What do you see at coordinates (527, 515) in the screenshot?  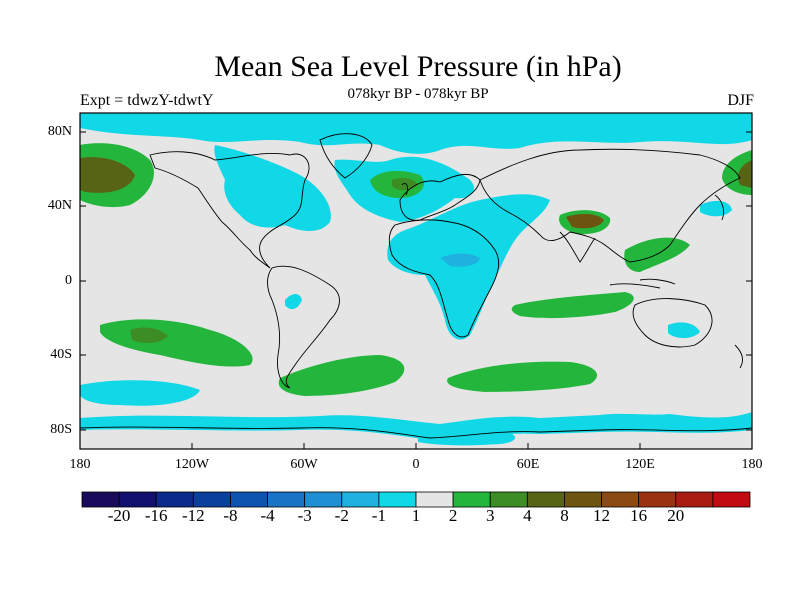 I see `colorbar-label: 4` at bounding box center [527, 515].